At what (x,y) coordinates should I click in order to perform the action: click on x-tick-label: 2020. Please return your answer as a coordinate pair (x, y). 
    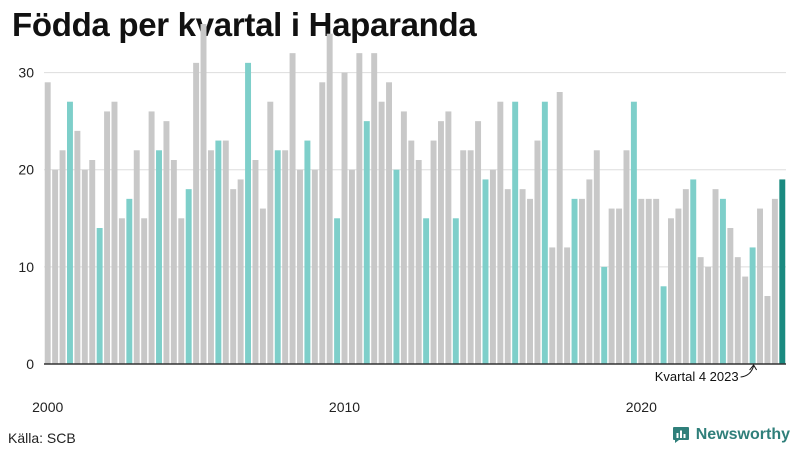
    Looking at the image, I should click on (641, 407).